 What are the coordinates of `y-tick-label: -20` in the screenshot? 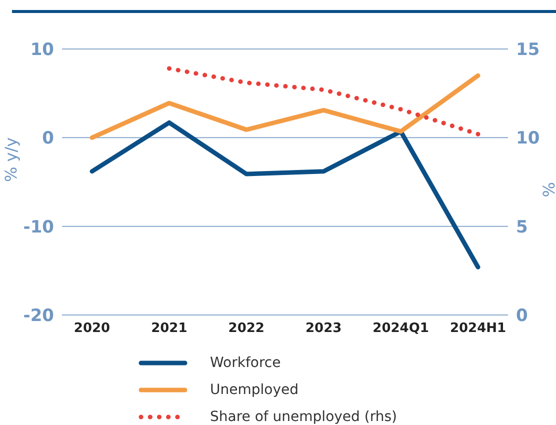 It's located at (38, 316).